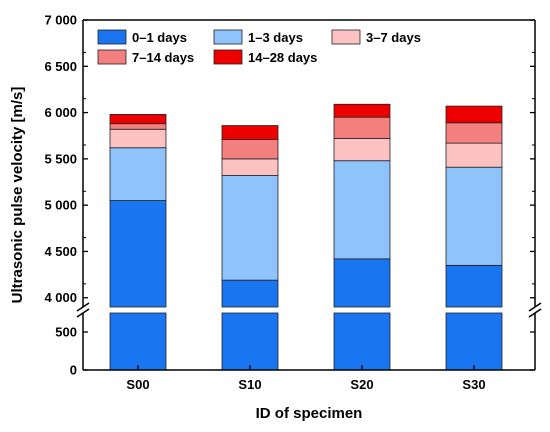  Describe the element at coordinates (60, 205) in the screenshot. I see `y-tick-label: 5 000` at that location.